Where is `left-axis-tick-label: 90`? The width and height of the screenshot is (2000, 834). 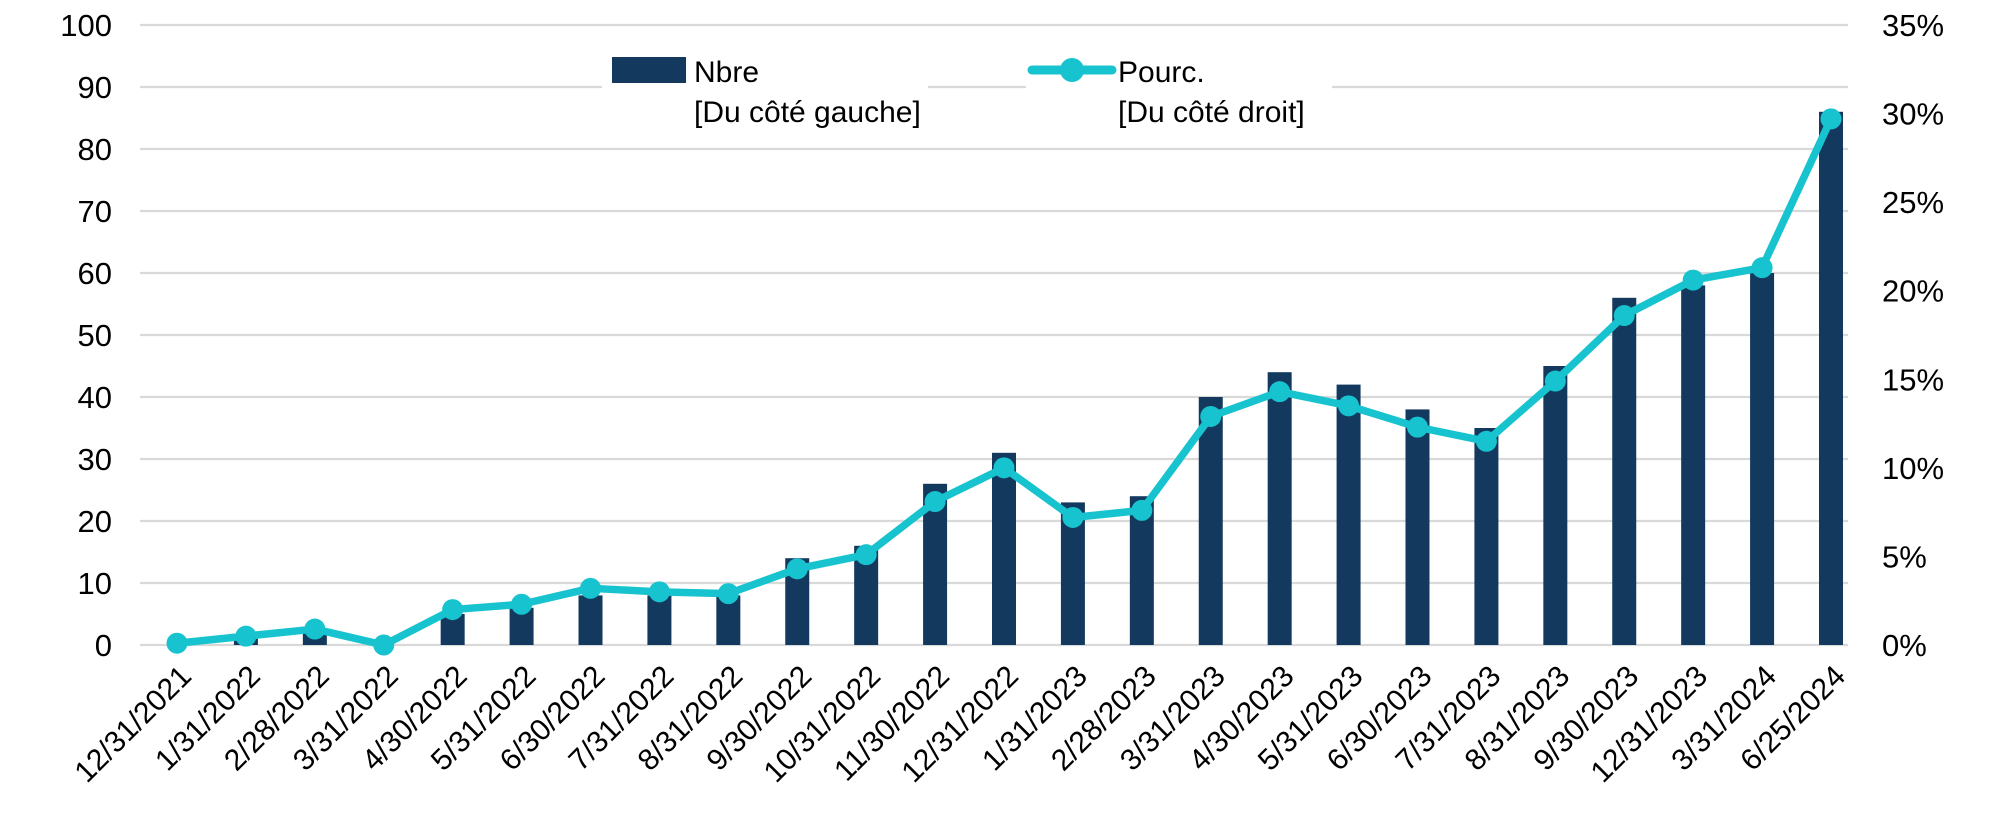
left-axis-tick-label: 90 is located at coordinates (95, 87).